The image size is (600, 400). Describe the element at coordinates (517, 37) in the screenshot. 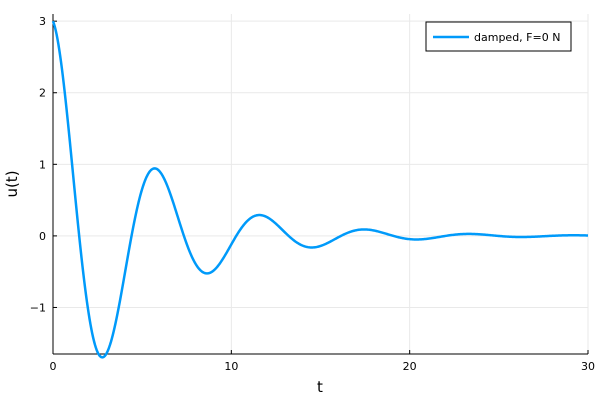

I see `legend-label: damped, F=0 N` at that location.